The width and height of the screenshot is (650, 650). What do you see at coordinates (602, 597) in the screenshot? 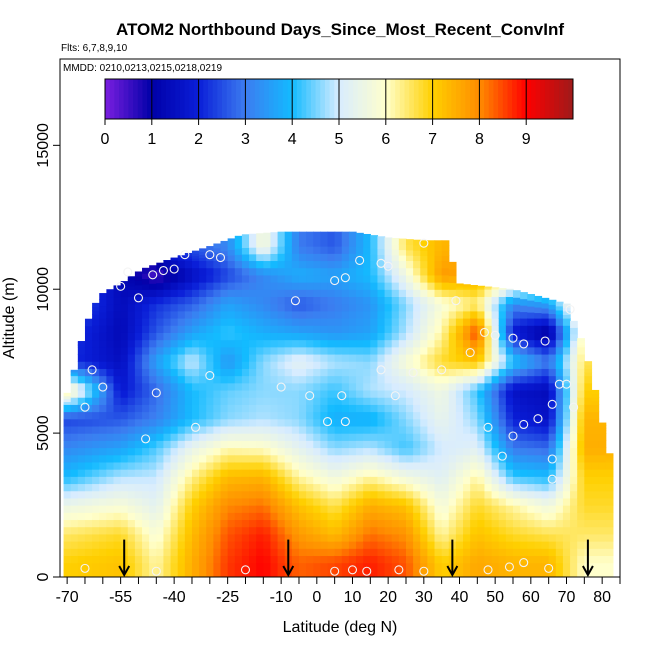
I see `x-tick-label: 80` at bounding box center [602, 597].